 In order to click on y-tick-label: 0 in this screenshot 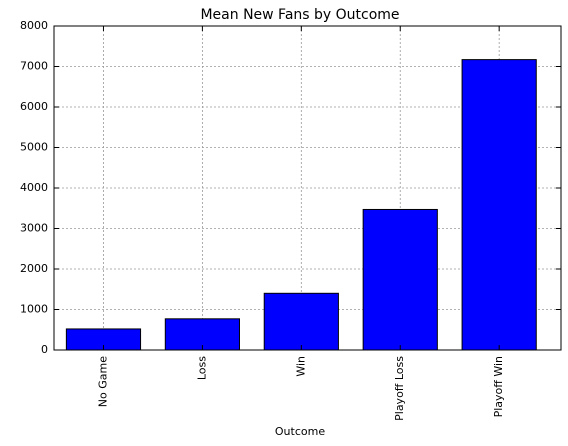, I will do `click(44, 349)`.